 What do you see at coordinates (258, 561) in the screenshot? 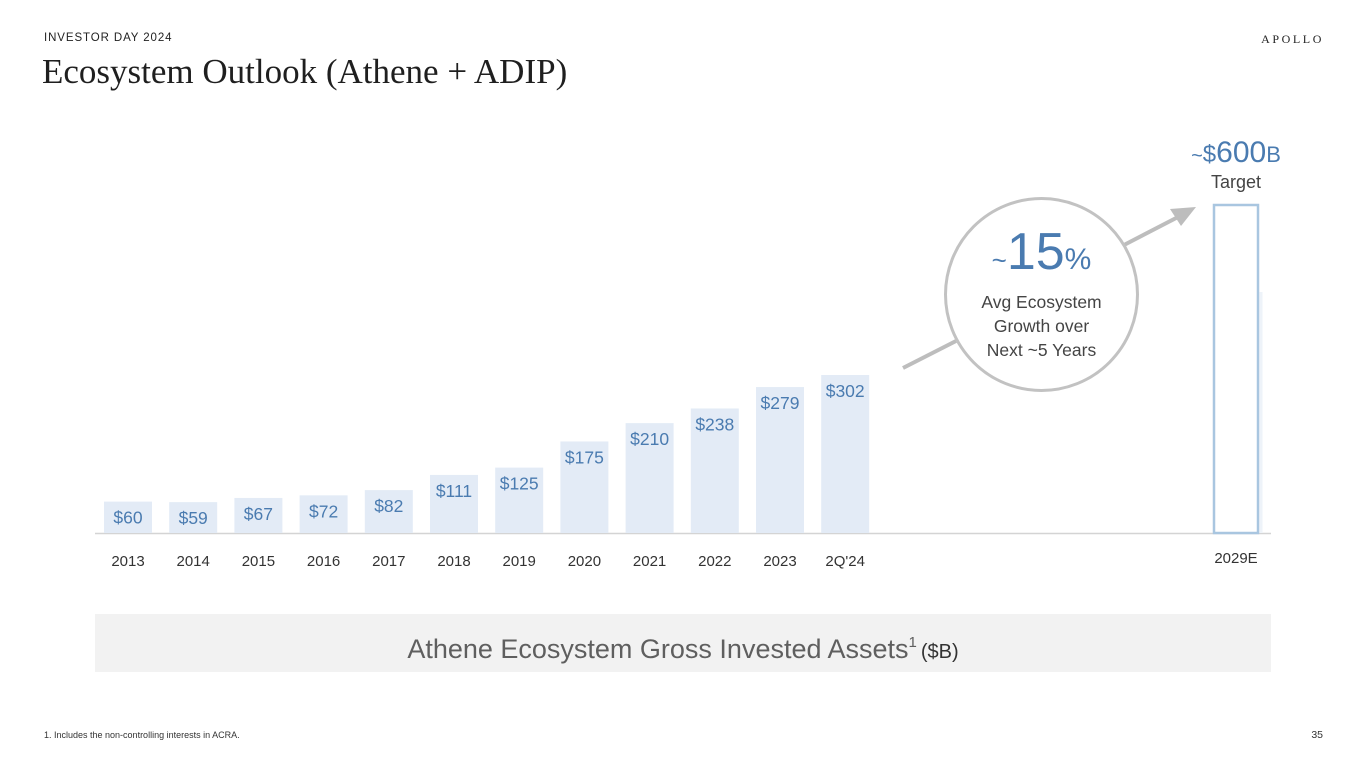
I see `x-tick-2015: 2015` at bounding box center [258, 561].